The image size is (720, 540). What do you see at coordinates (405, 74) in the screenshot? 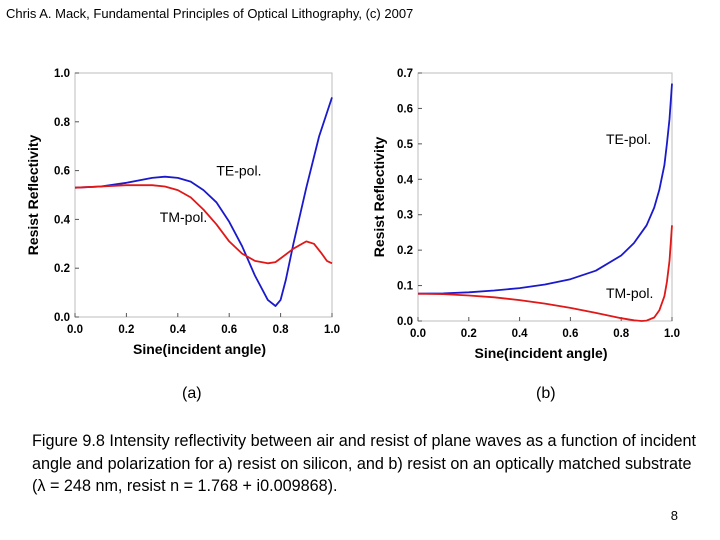
I see `y-tick-label: 0.7` at bounding box center [405, 74].